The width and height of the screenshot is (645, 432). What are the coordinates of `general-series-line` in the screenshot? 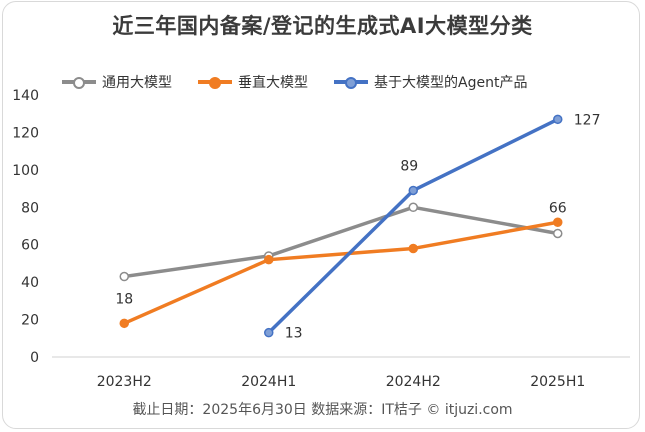 It's located at (341, 242).